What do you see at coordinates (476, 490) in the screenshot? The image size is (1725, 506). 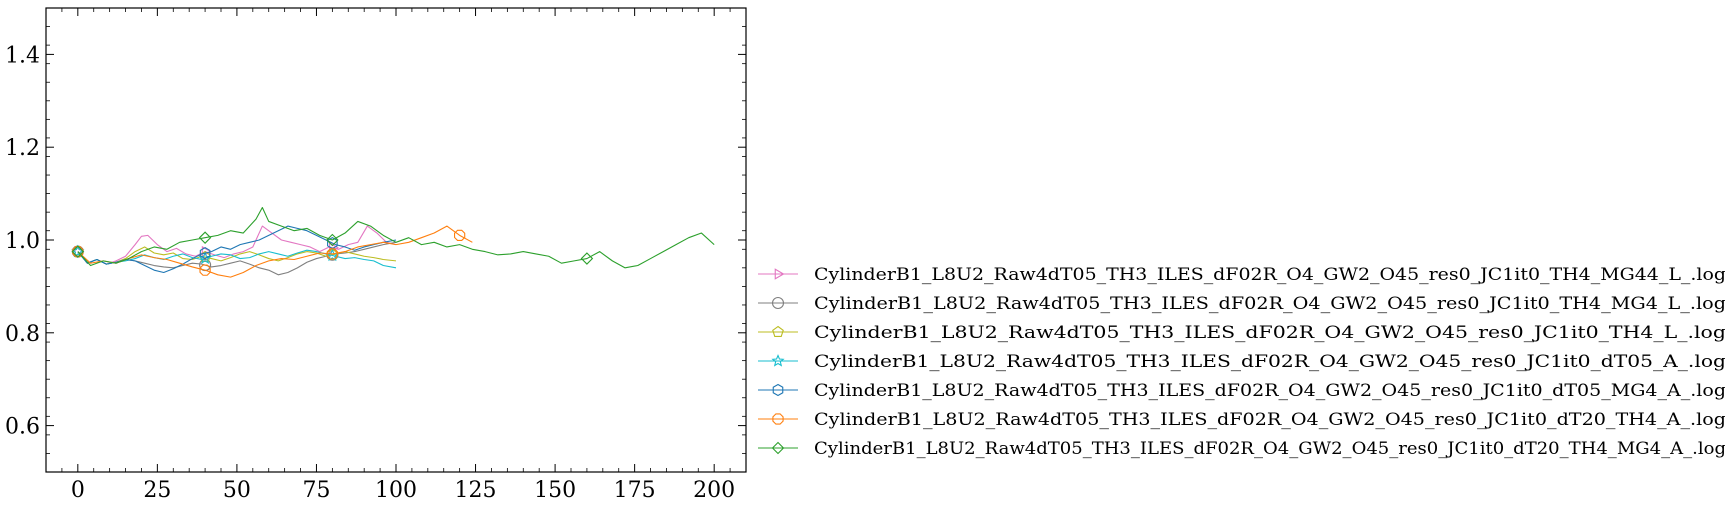 I see `x-tick-label: 125` at bounding box center [476, 490].